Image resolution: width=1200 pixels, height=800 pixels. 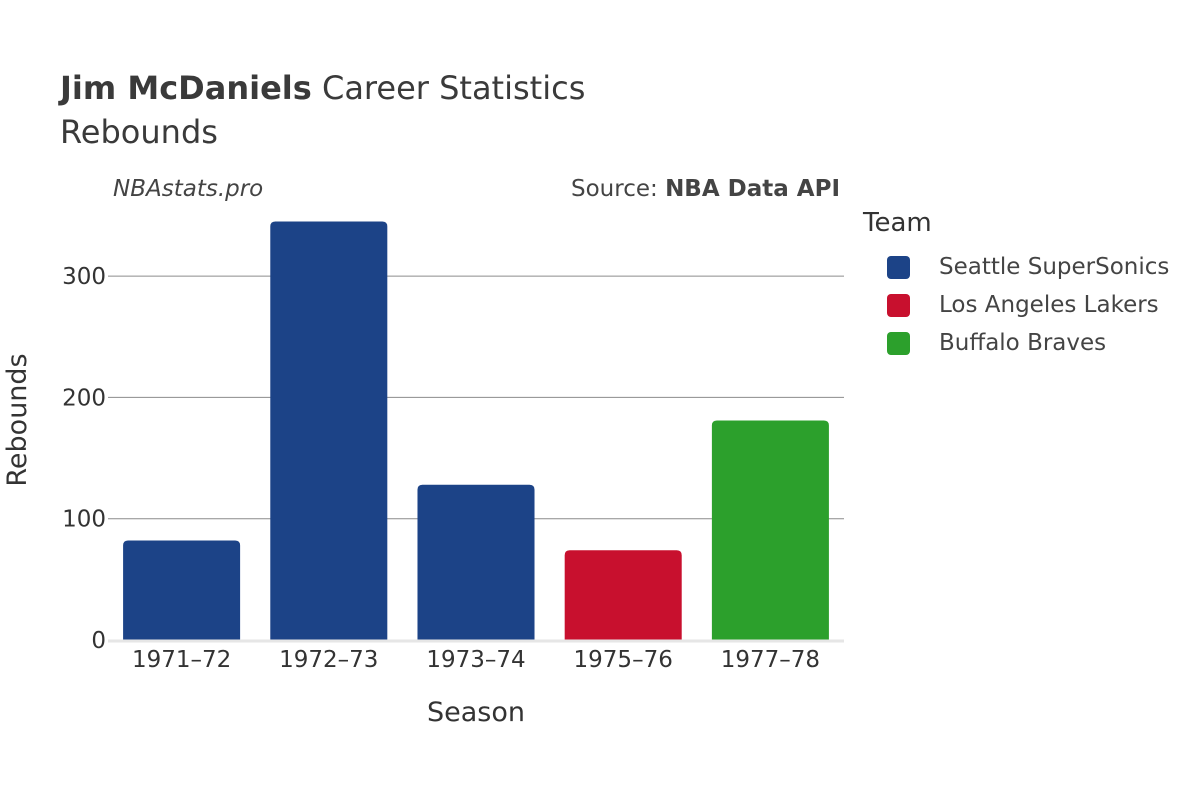 What do you see at coordinates (17, 419) in the screenshot?
I see `y-axis-title: Rebounds` at bounding box center [17, 419].